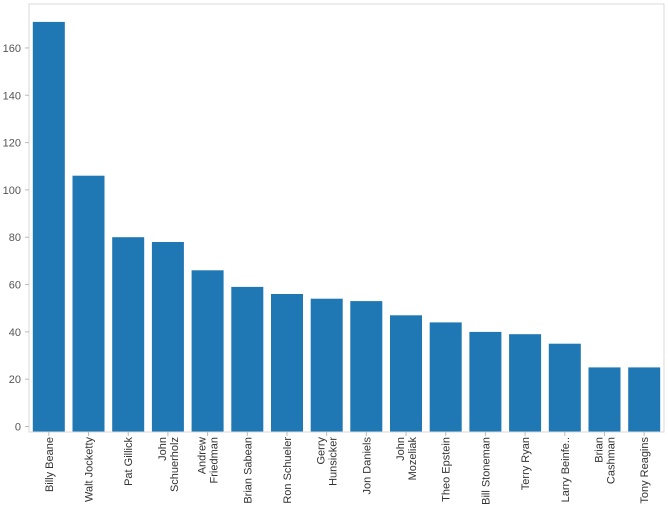 The height and width of the screenshot is (508, 668). What do you see at coordinates (12, 191) in the screenshot?
I see `y-tick-label: 100` at bounding box center [12, 191].